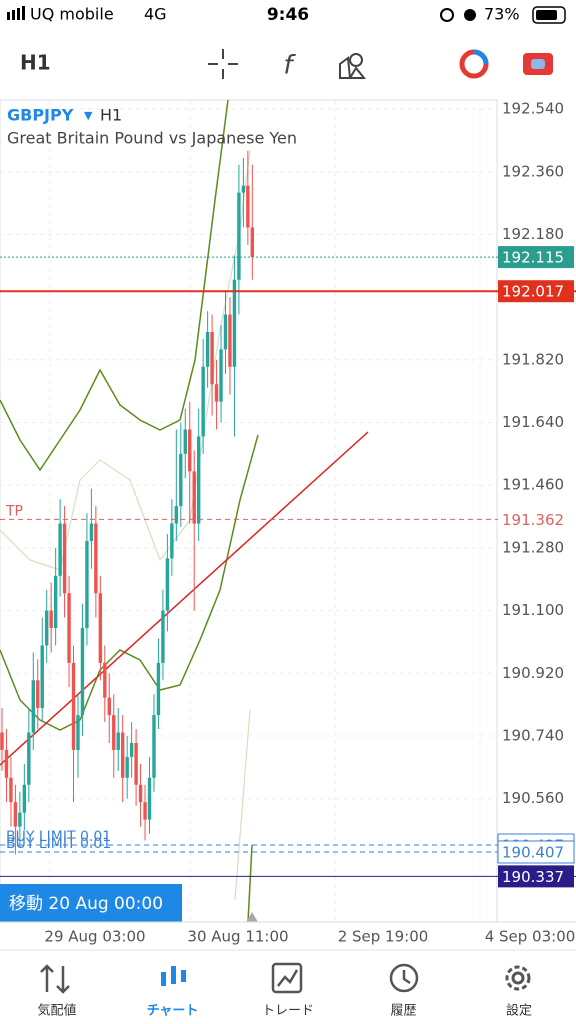 This screenshot has width=576, height=1024. Describe the element at coordinates (533, 673) in the screenshot. I see `y-tick-label: 190.920` at that location.